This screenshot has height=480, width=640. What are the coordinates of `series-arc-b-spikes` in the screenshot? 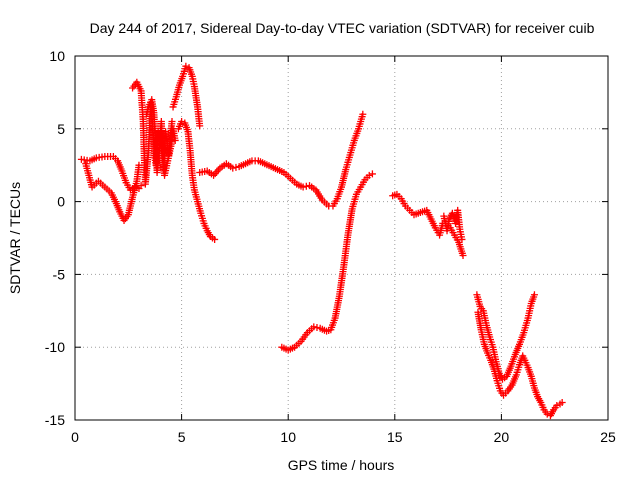 It's located at (159, 136).